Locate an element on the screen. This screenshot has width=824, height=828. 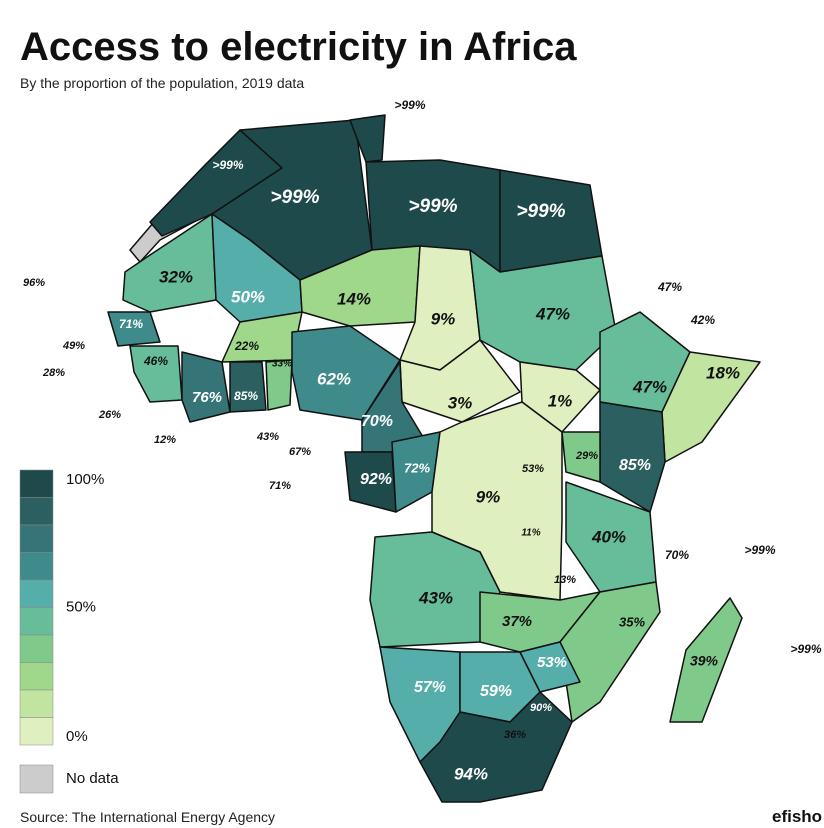
source: Source: The International Energy Agency is located at coordinates (147, 817).